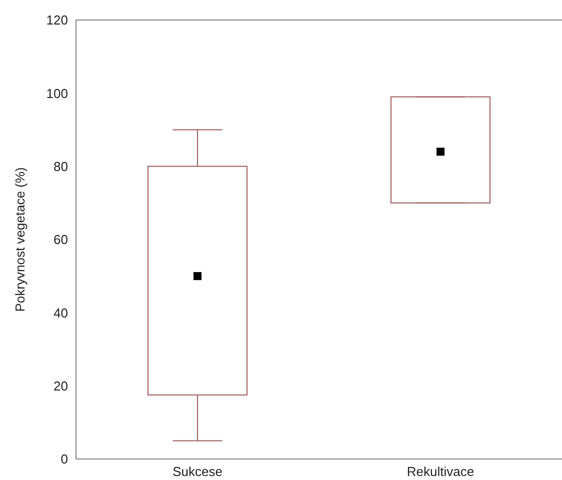  Describe the element at coordinates (61, 240) in the screenshot. I see `y-tick-label: 60` at that location.